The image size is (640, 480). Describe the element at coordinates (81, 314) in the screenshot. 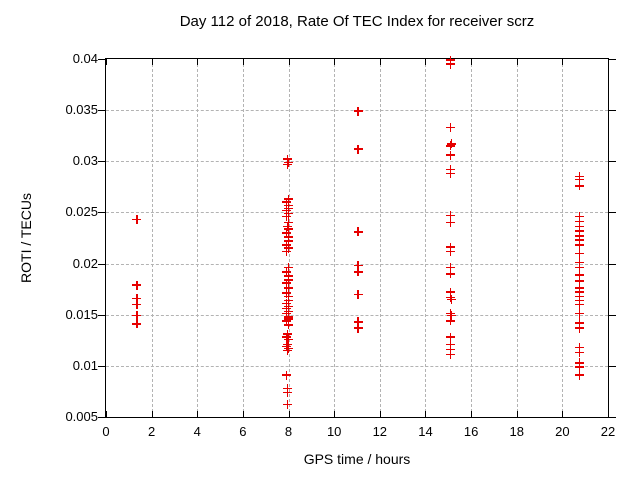

I see `y-tick-label: 0.015` at that location.